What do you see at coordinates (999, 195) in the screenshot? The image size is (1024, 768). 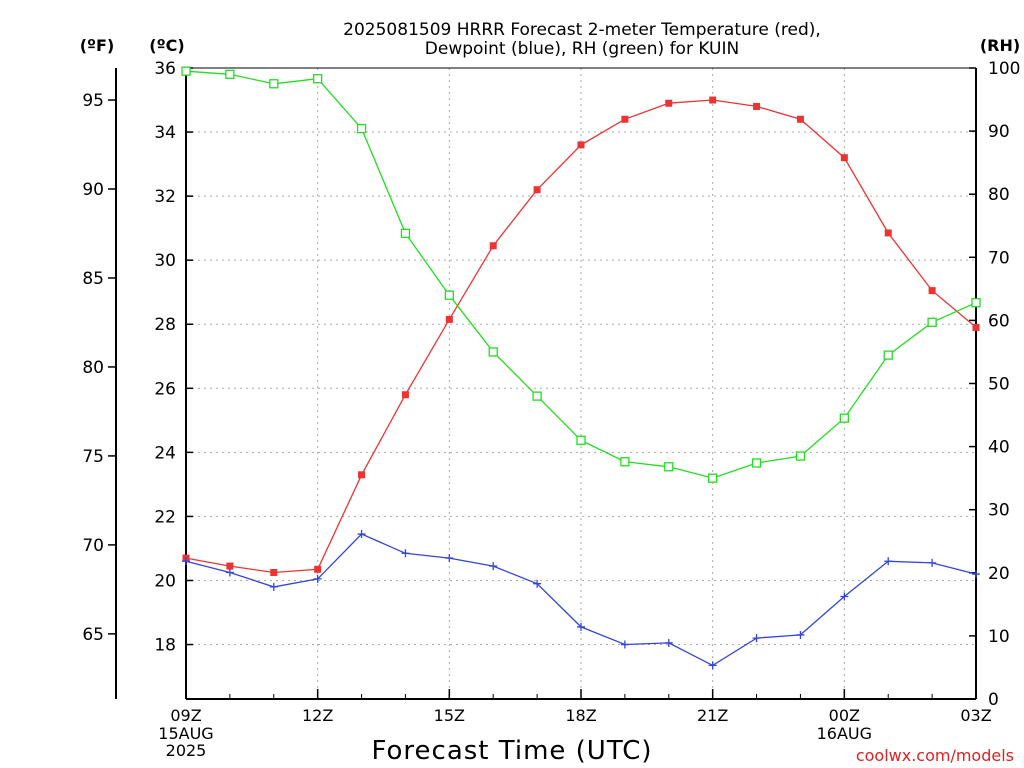 I see `rh-tick-label: 80` at bounding box center [999, 195].